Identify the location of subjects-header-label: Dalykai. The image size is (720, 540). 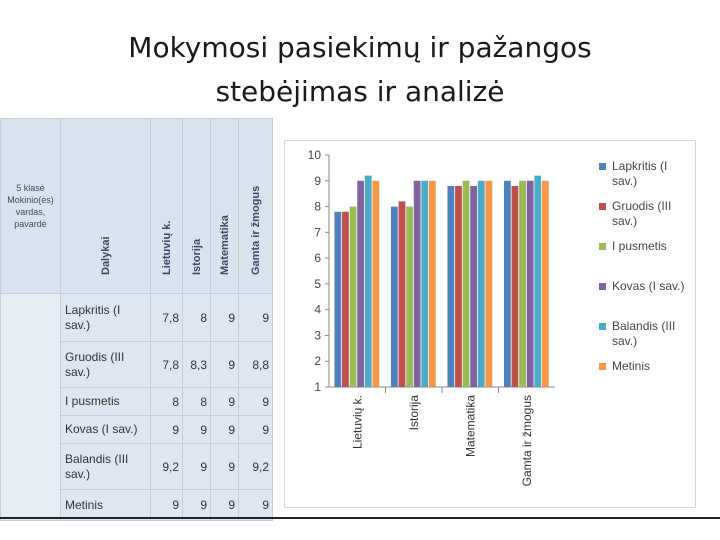
(105, 255).